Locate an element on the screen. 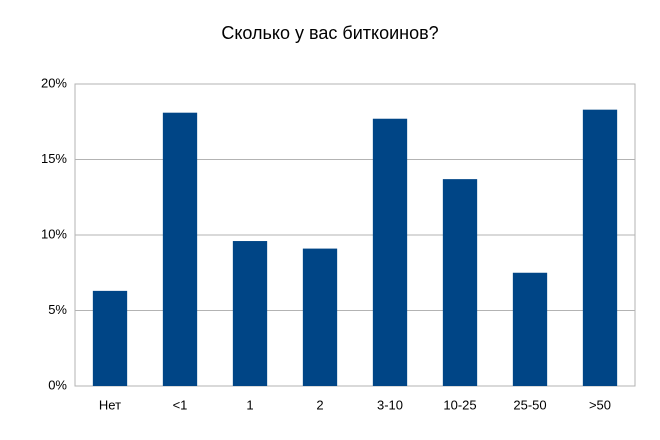 This screenshot has height=440, width=660. chart-title: Сколько у вас биткоинов? is located at coordinates (329, 33).